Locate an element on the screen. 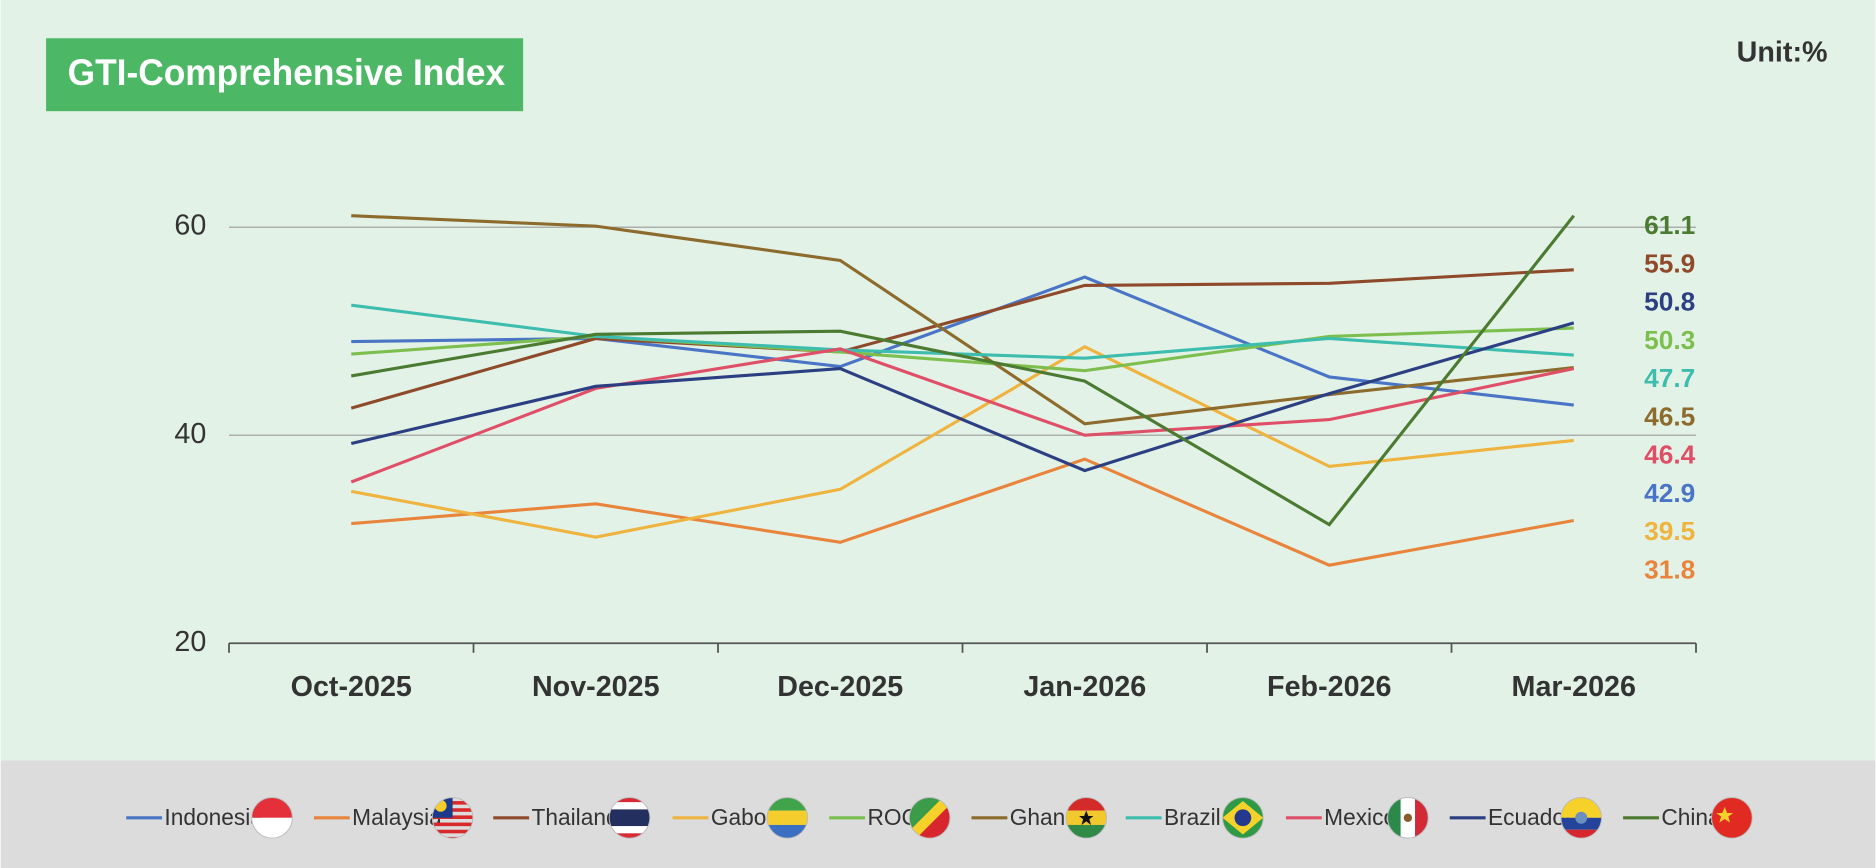  value-label: 39.5 is located at coordinates (1669, 531).